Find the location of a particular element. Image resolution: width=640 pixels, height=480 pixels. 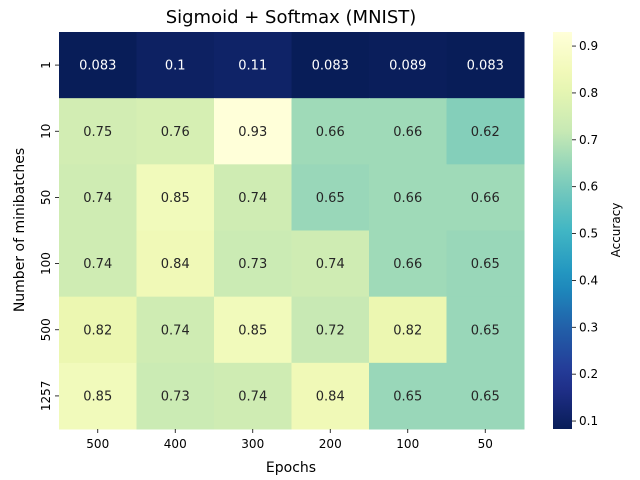

cell-value-label: 0.93 is located at coordinates (252, 132).